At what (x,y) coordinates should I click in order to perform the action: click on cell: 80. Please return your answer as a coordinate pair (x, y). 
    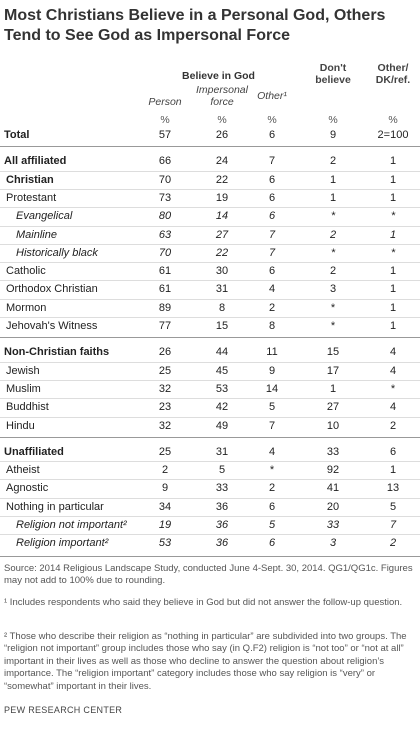
    Looking at the image, I should click on (165, 216).